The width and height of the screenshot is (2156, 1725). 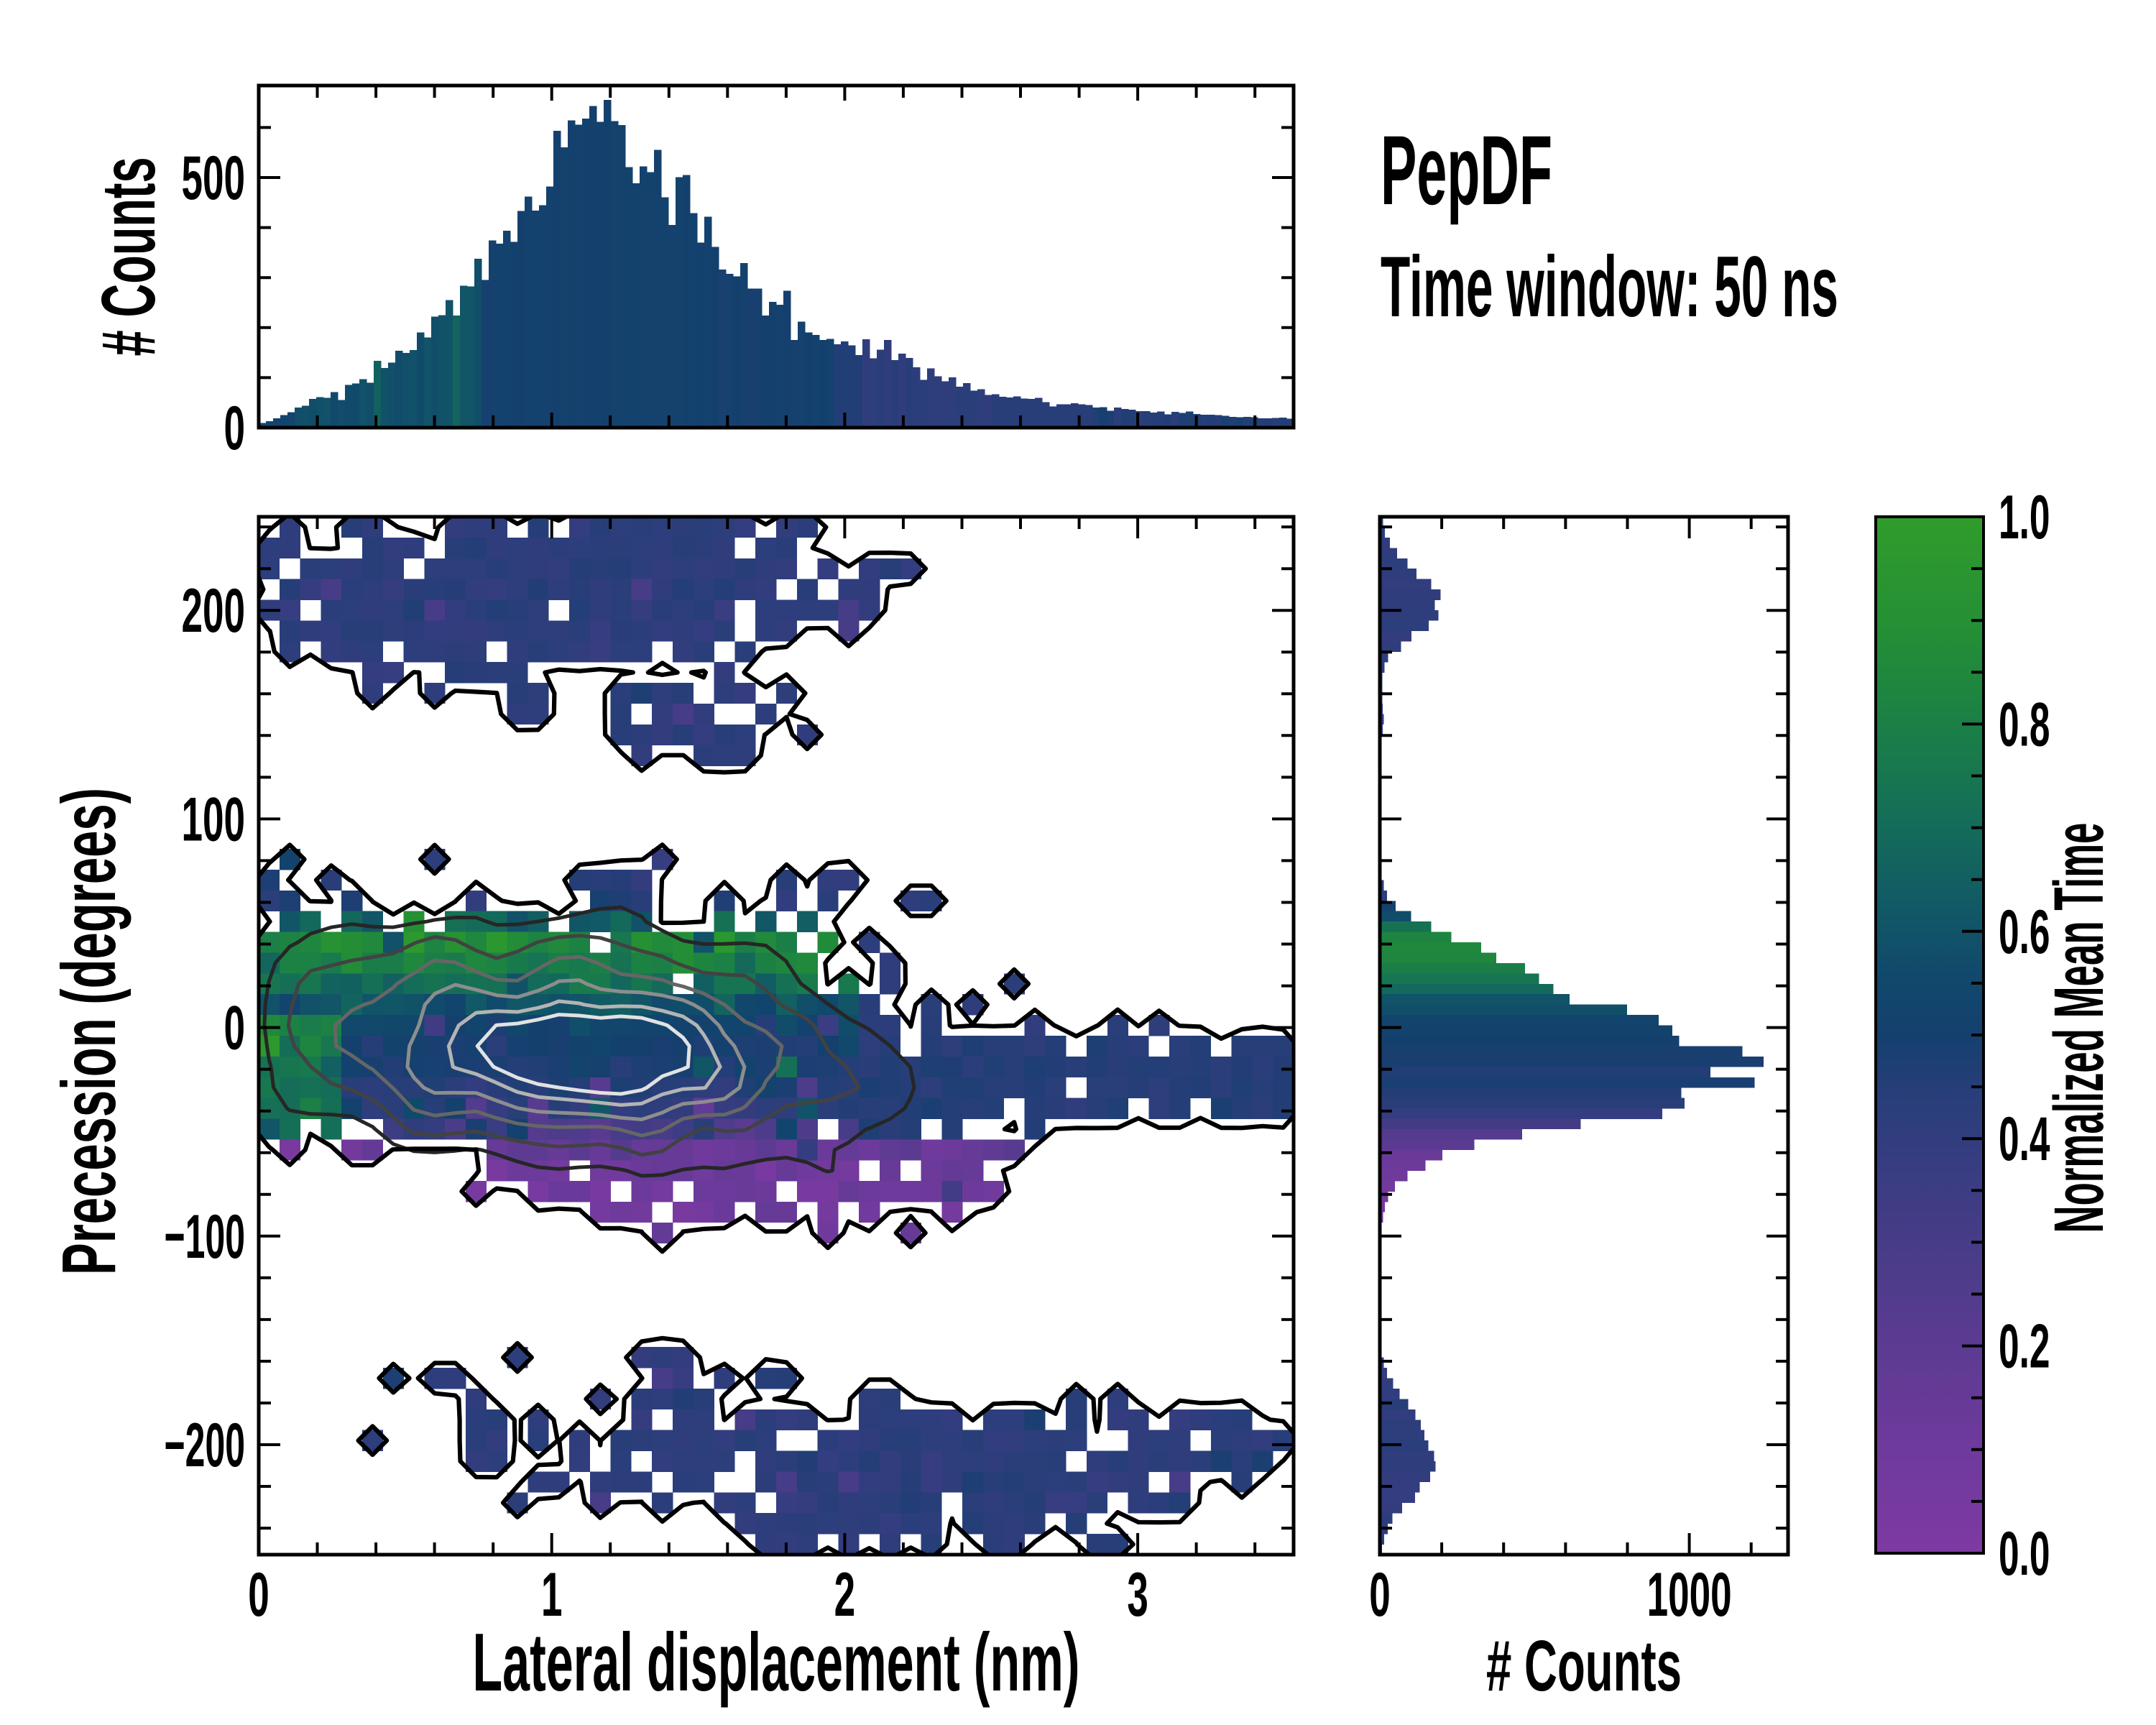 What do you see at coordinates (1137, 1594) in the screenshot?
I see `svg-text: 3` at bounding box center [1137, 1594].